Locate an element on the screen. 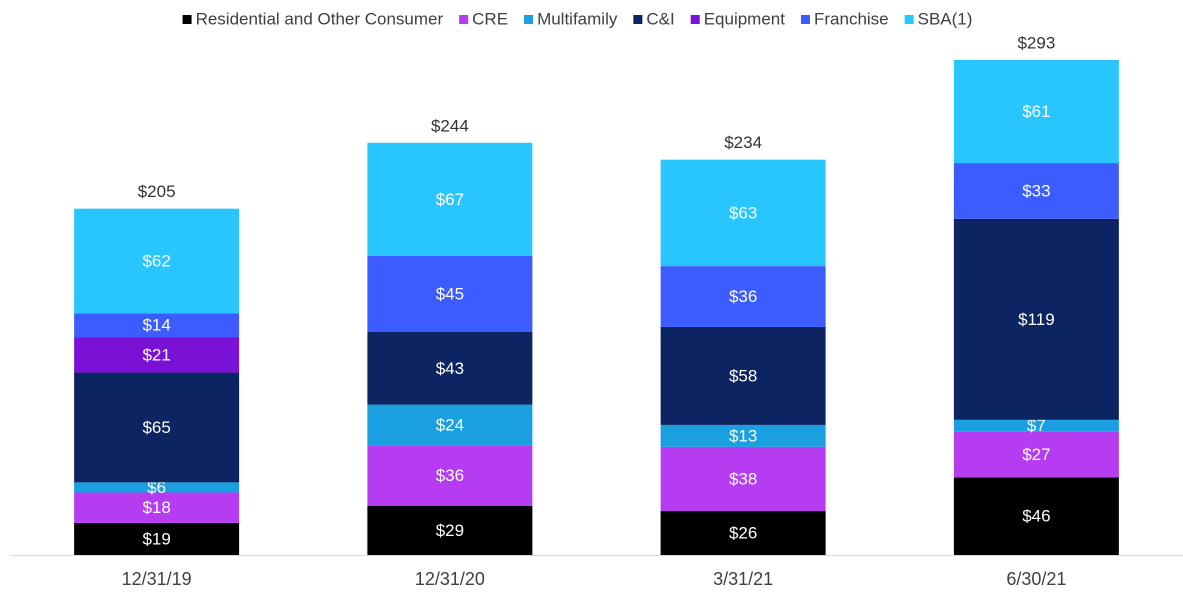 Image resolution: width=1183 pixels, height=592 pixels. data-label: $27 is located at coordinates (1036, 454).